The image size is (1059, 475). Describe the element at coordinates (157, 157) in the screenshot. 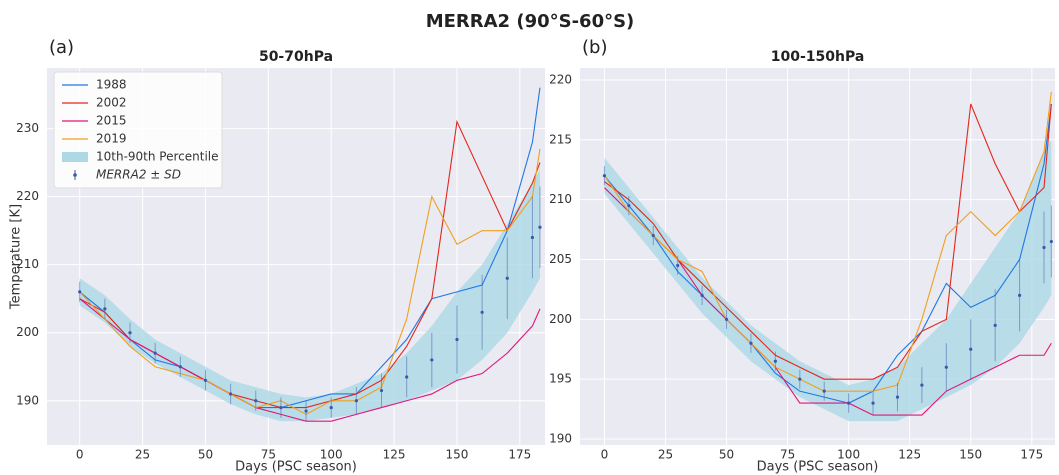

I see `legend-label: 10th-90th Percentile` at that location.